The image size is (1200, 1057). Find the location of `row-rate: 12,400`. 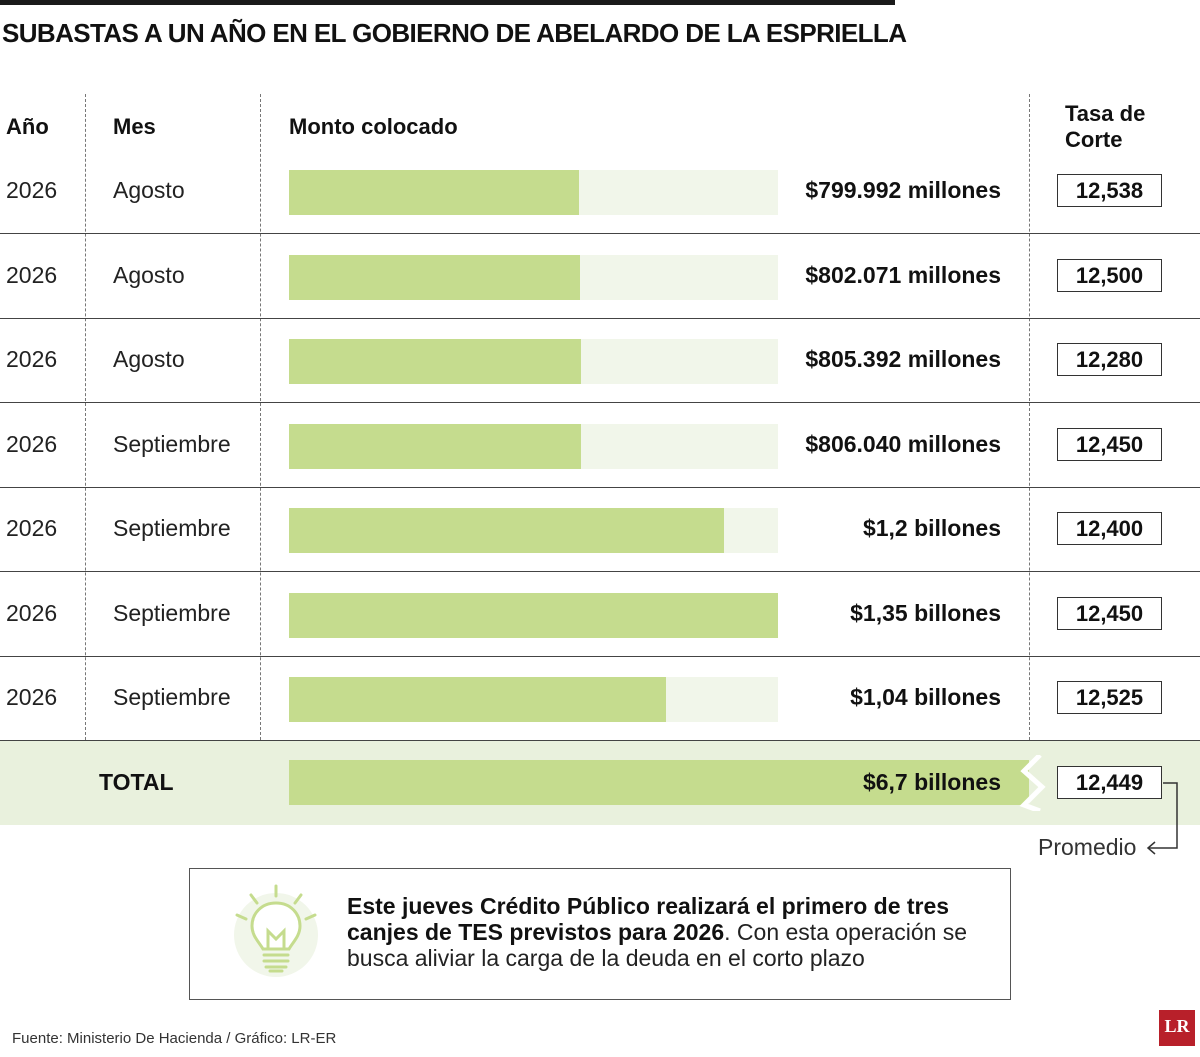

row-rate: 12,400 is located at coordinates (1109, 528).